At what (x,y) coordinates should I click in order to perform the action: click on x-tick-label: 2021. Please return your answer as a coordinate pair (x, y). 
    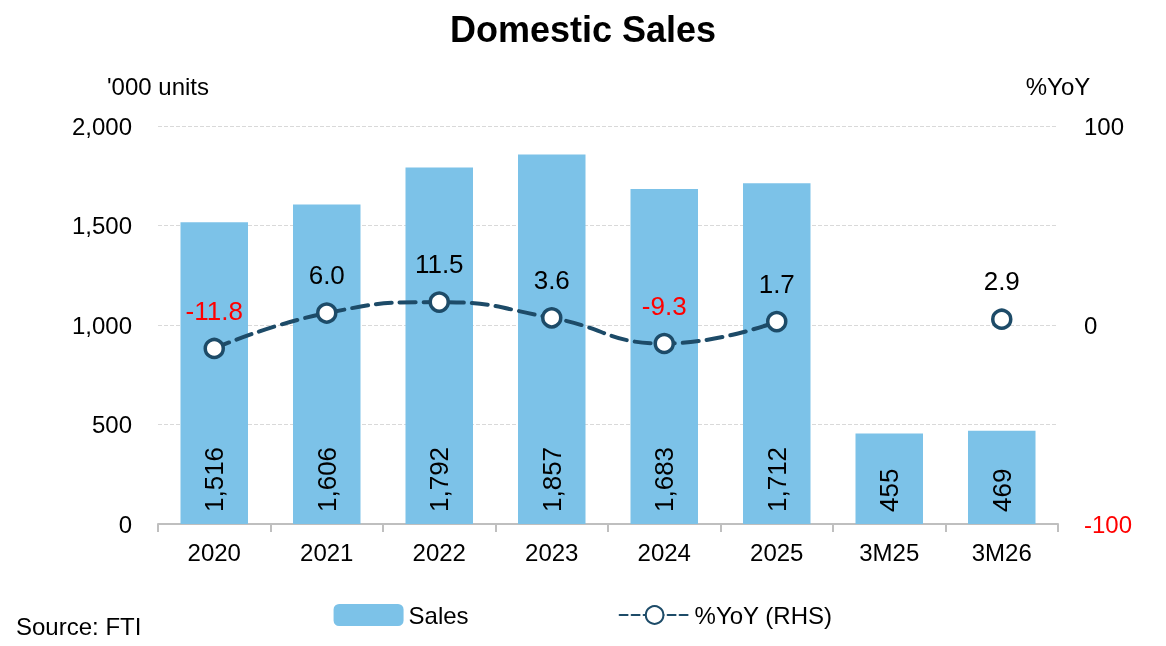
    Looking at the image, I should click on (327, 552).